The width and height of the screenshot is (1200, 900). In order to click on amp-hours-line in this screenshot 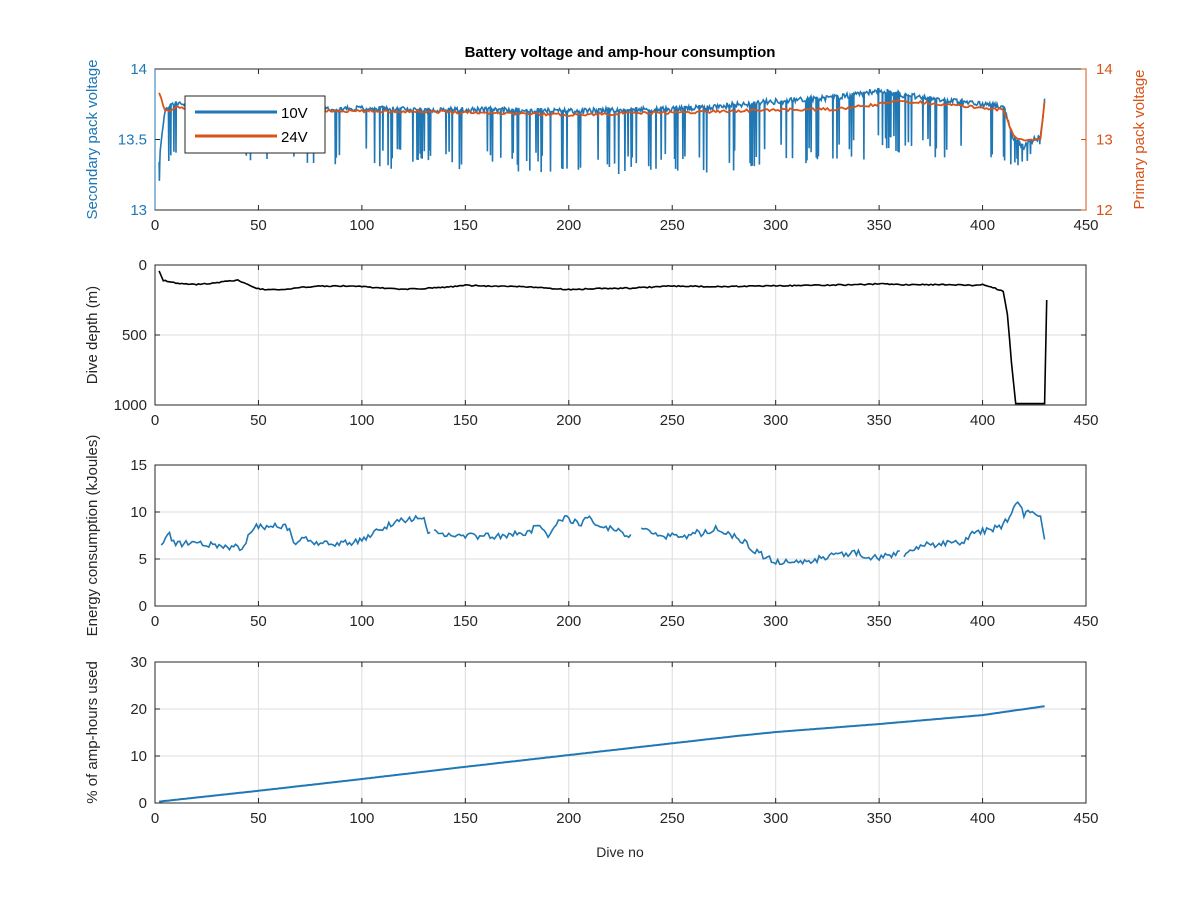, I will do `click(602, 754)`.